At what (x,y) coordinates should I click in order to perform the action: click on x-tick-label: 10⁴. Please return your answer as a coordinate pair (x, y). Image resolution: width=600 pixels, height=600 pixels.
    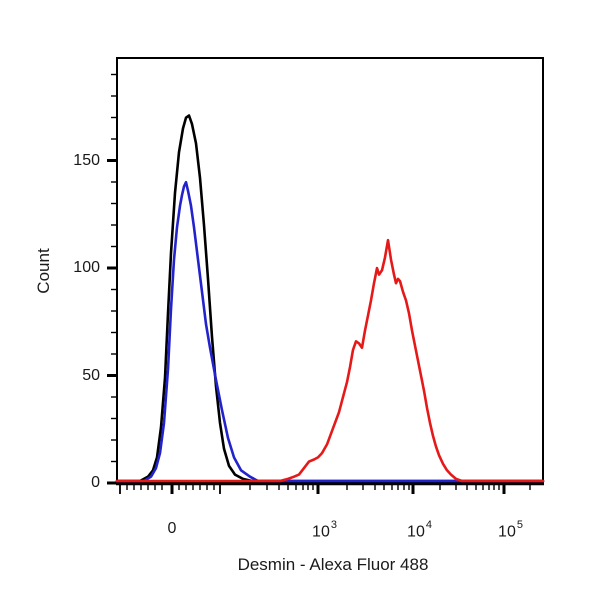
    Looking at the image, I should click on (419, 530).